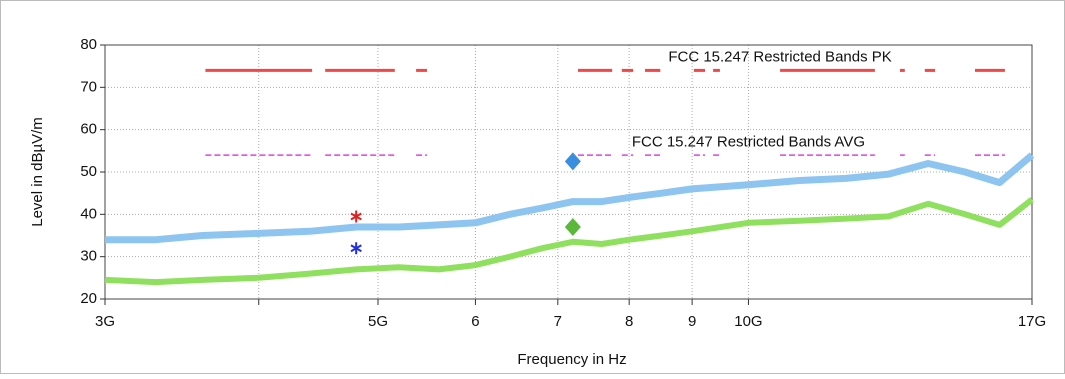 This screenshot has height=379, width=1065. What do you see at coordinates (88, 86) in the screenshot?
I see `y-tick-label: 70` at bounding box center [88, 86].